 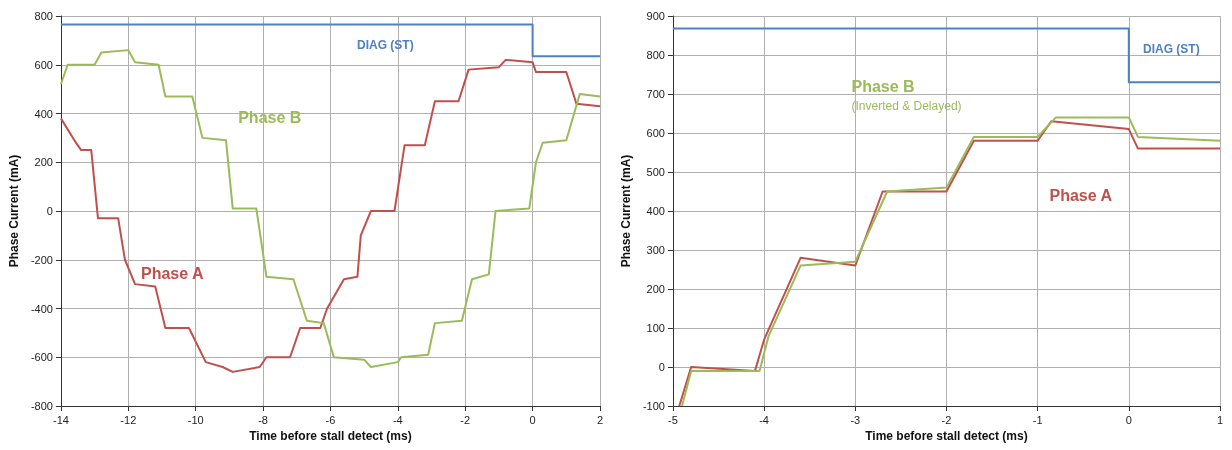 I want to click on y-tick-label: -800, so click(x=41, y=406).